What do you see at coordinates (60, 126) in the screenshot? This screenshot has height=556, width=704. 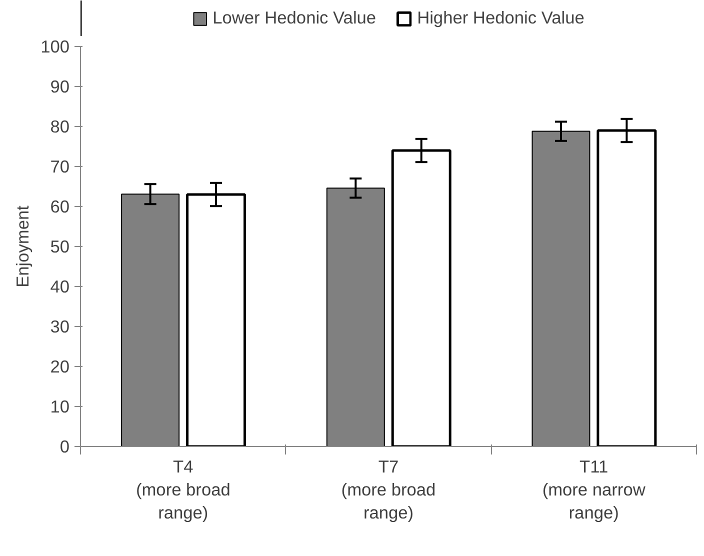 I see `y-tick-label: 80` at bounding box center [60, 126].